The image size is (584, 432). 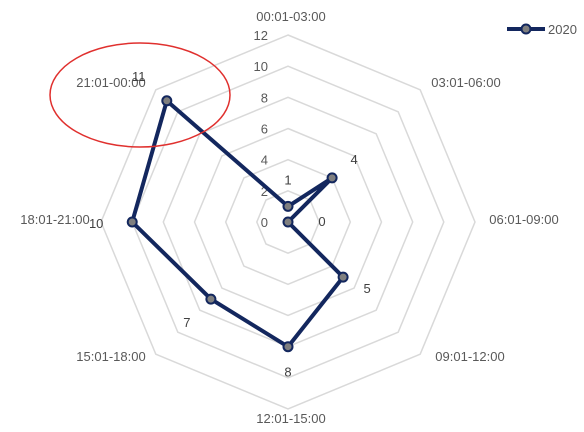 I want to click on data-label-4: 8, so click(x=287, y=372).